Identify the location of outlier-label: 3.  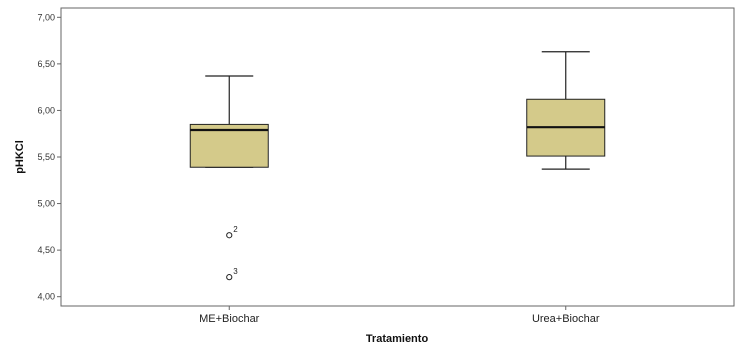
(235, 271).